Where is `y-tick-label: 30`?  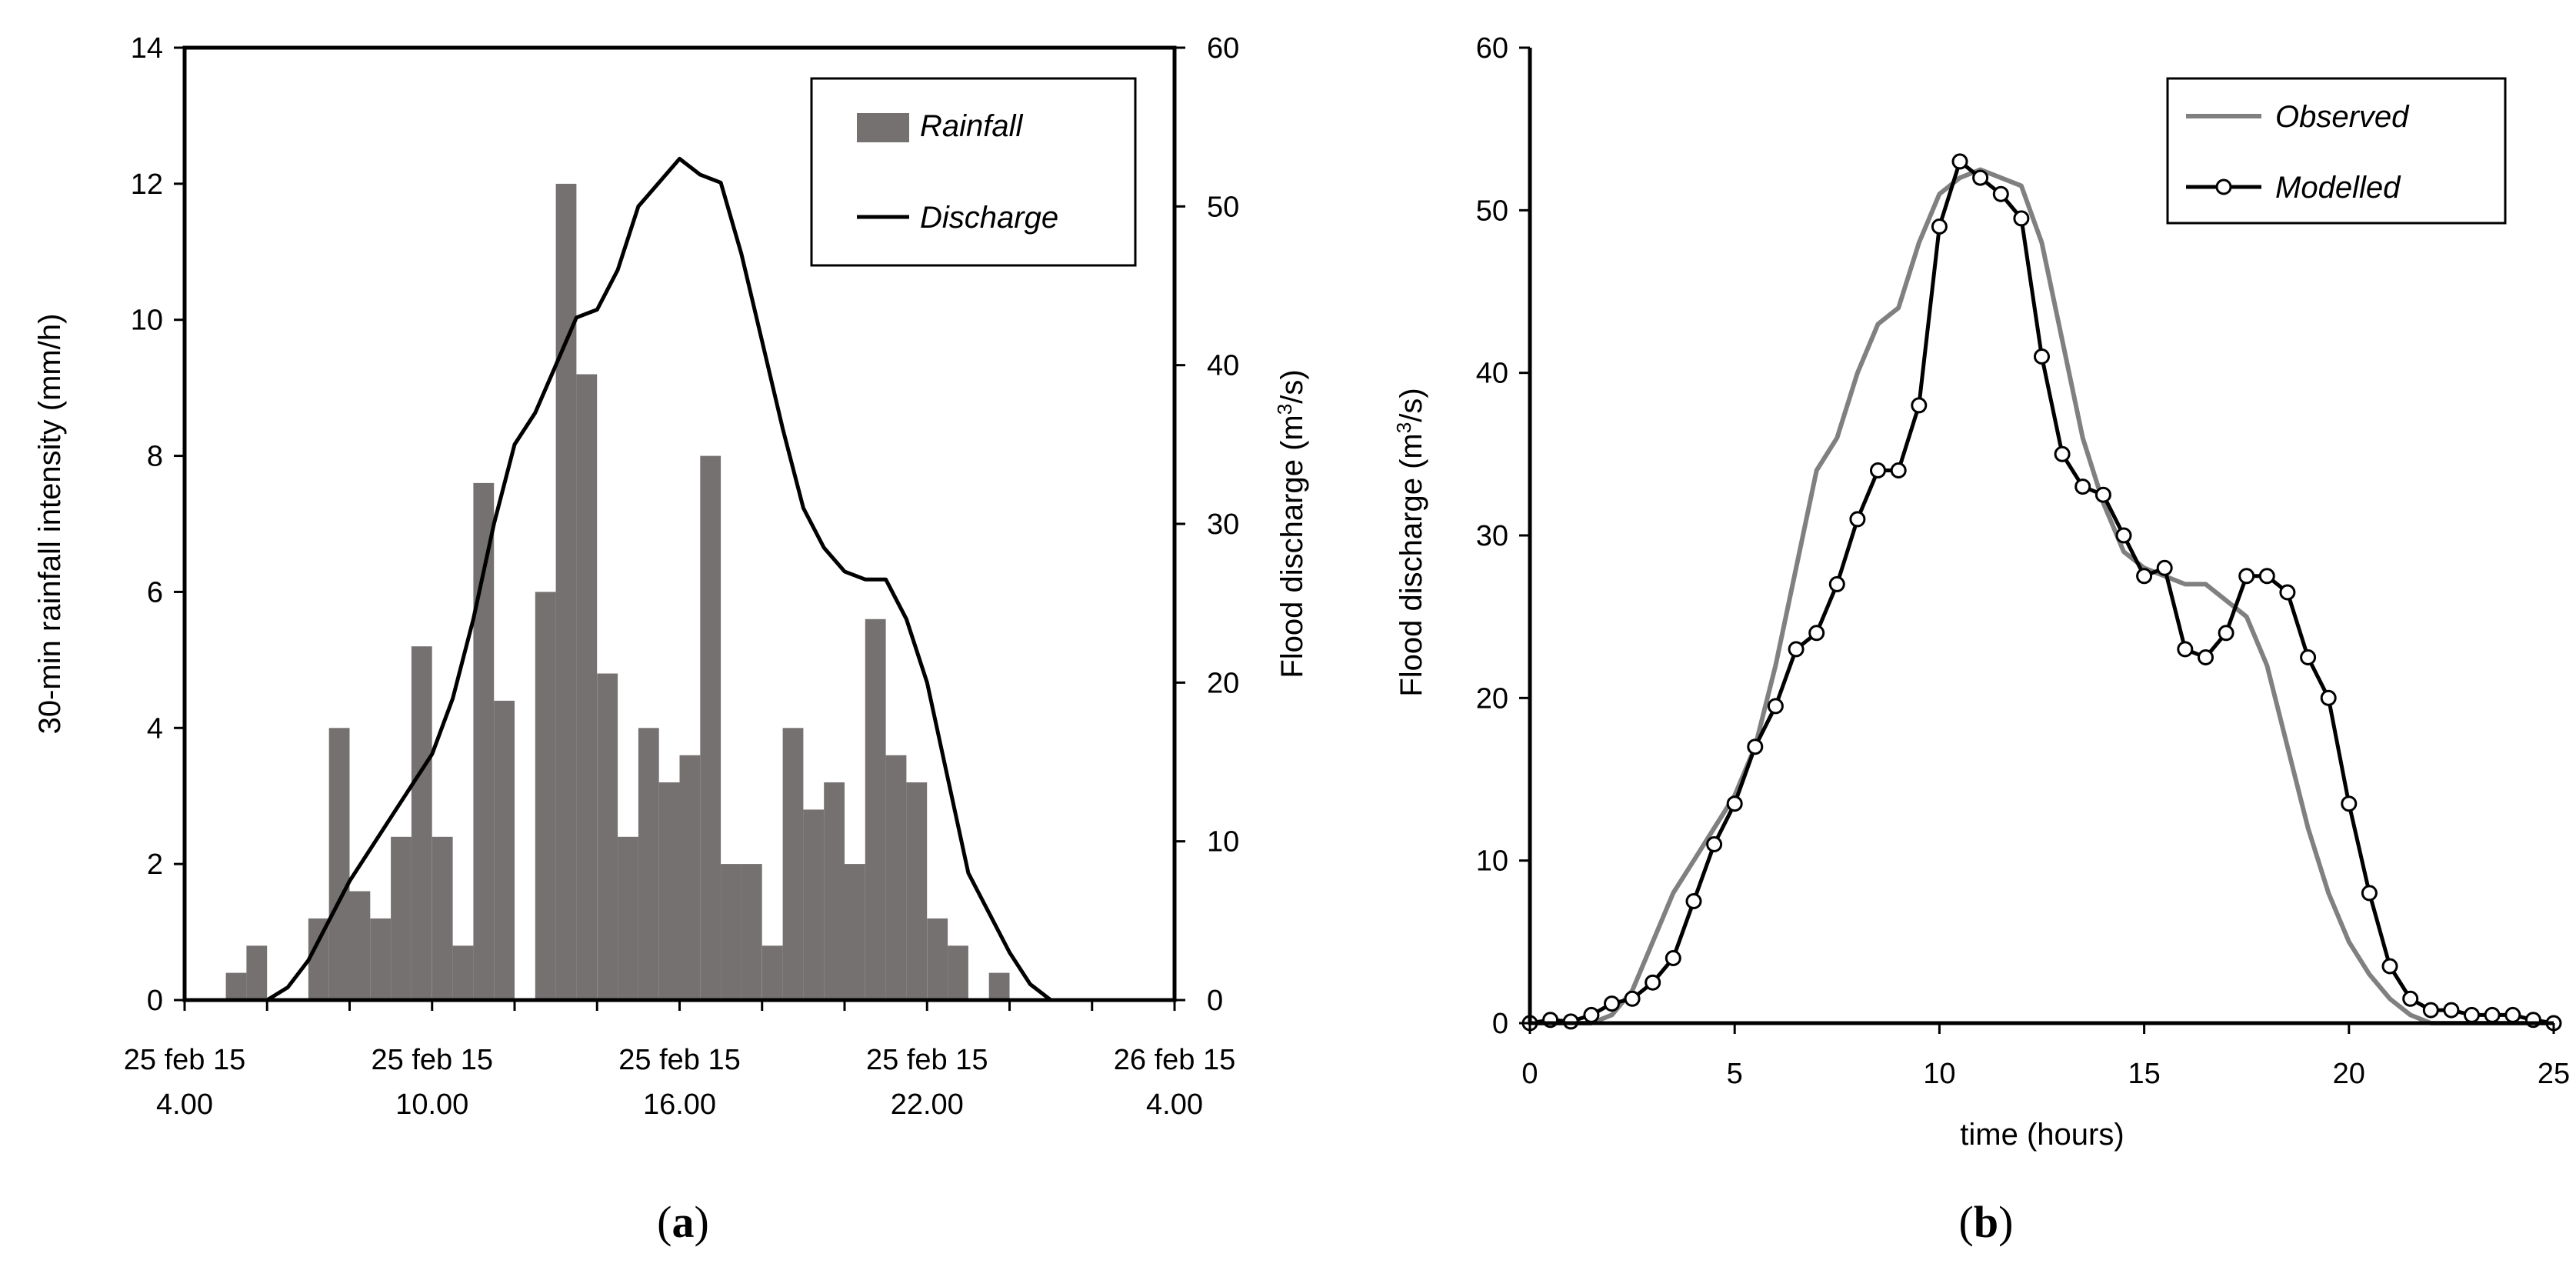 y-tick-label: 30 is located at coordinates (1492, 536).